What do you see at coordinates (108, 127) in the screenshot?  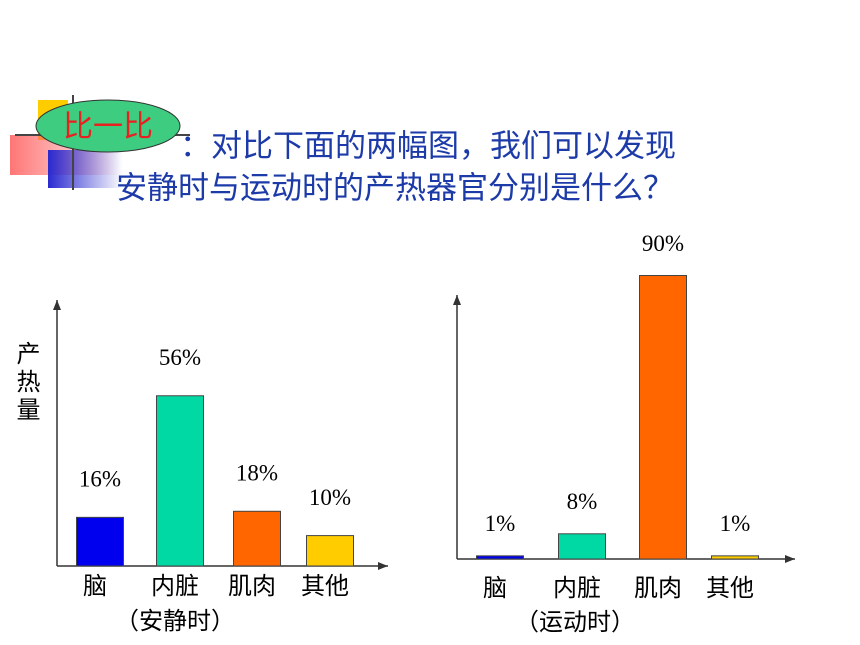 I see `badge-text: 比一比` at bounding box center [108, 127].